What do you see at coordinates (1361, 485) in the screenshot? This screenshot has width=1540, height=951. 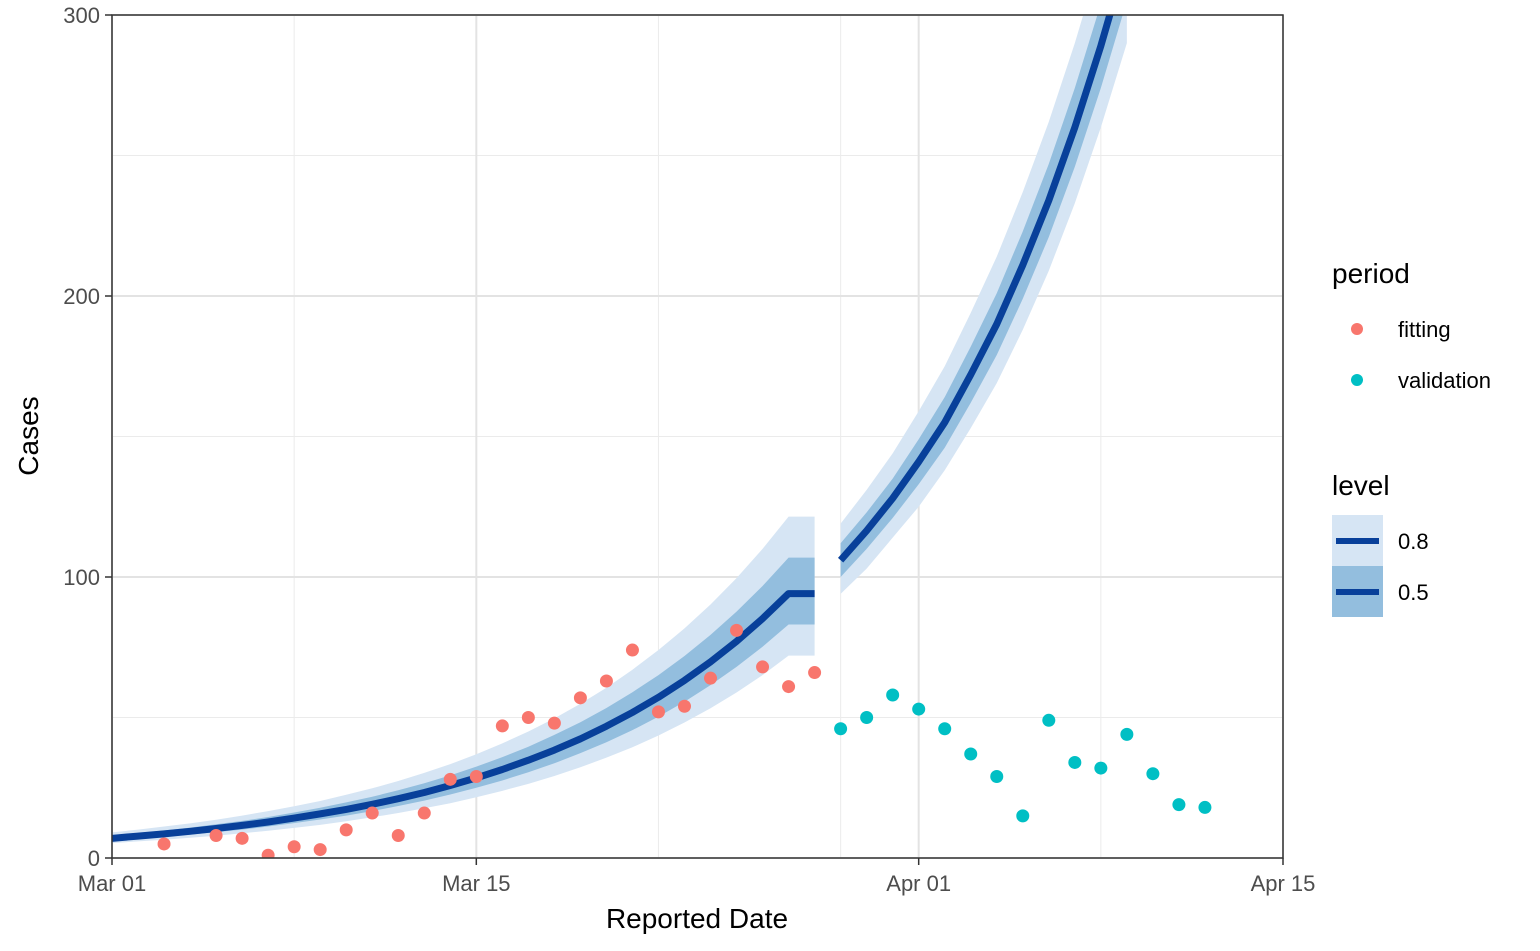 I see `legend-title-level: level` at bounding box center [1361, 485].